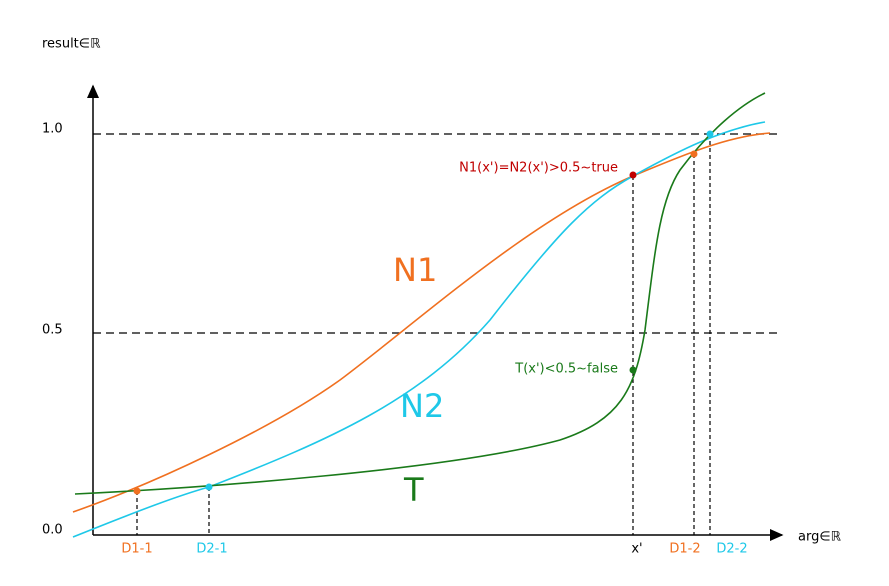  I want to click on y-tick-label: 0.5, so click(52, 330).